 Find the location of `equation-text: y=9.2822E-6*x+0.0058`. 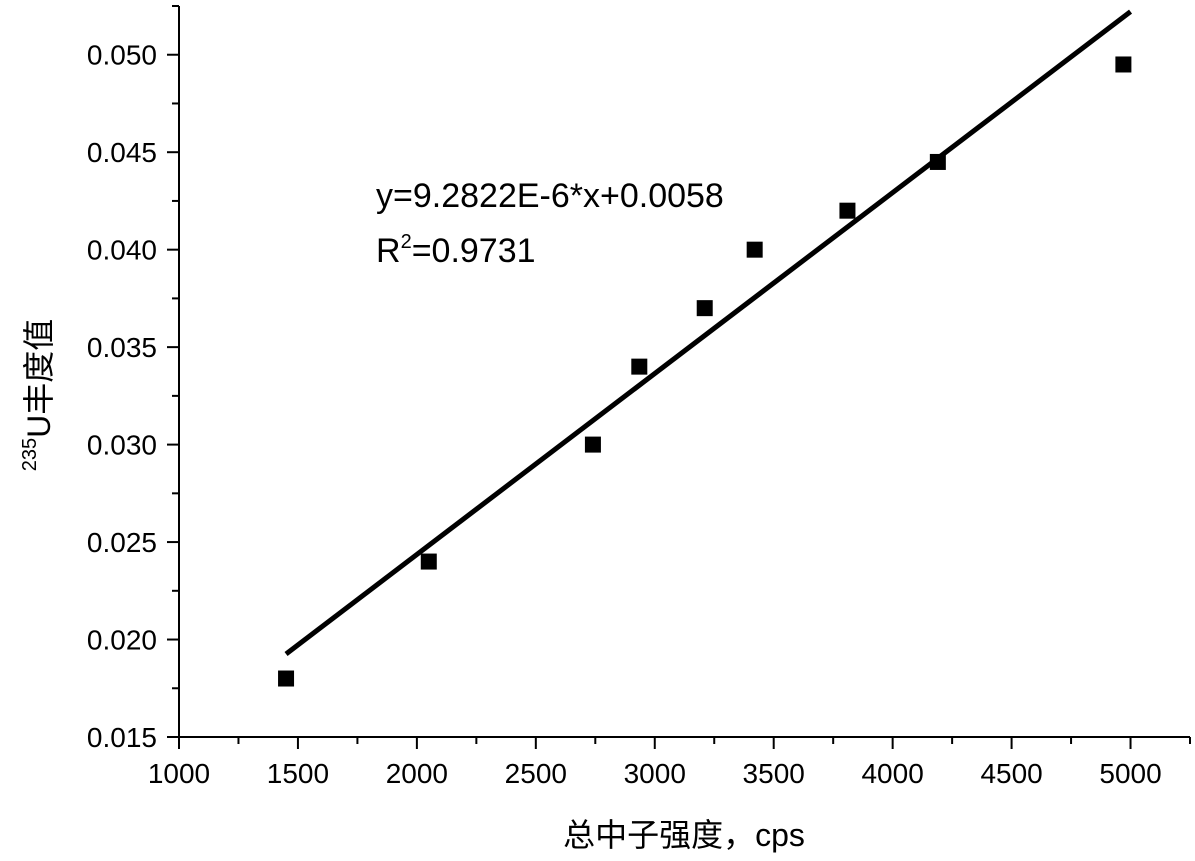

equation-text: y=9.2822E-6*x+0.0058 is located at coordinates (550, 196).